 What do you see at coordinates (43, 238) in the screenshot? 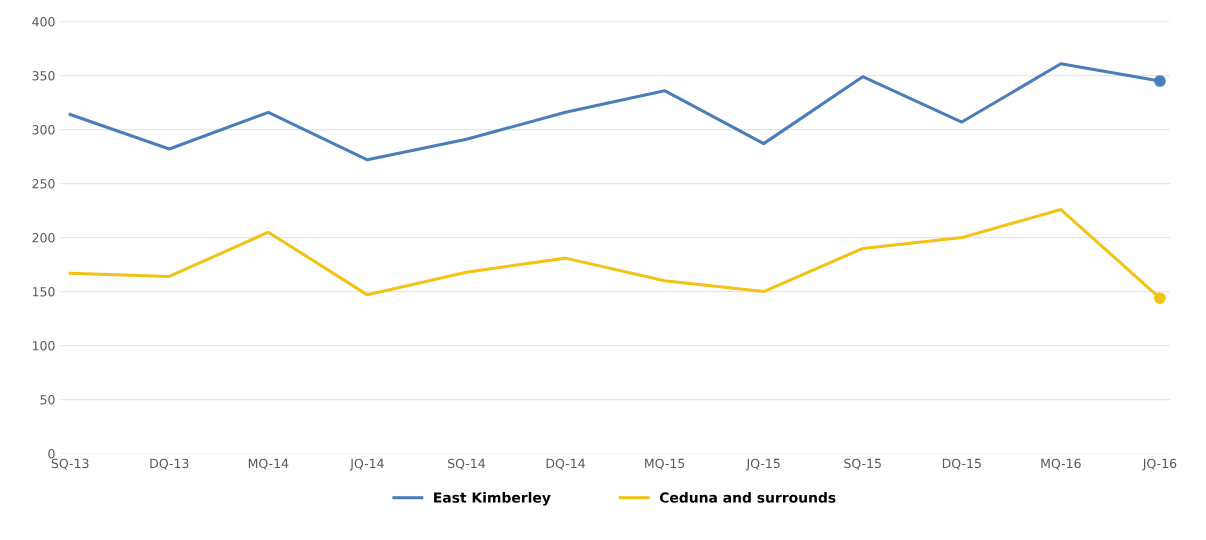
I see `y-tick-label: 200` at bounding box center [43, 238].